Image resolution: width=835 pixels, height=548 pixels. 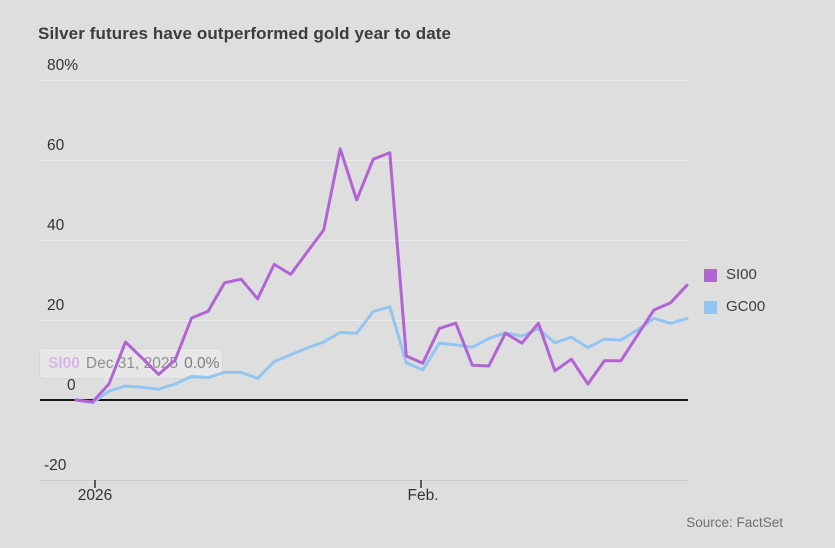 What do you see at coordinates (734, 522) in the screenshot?
I see `source-label: Source: FactSet` at bounding box center [734, 522].